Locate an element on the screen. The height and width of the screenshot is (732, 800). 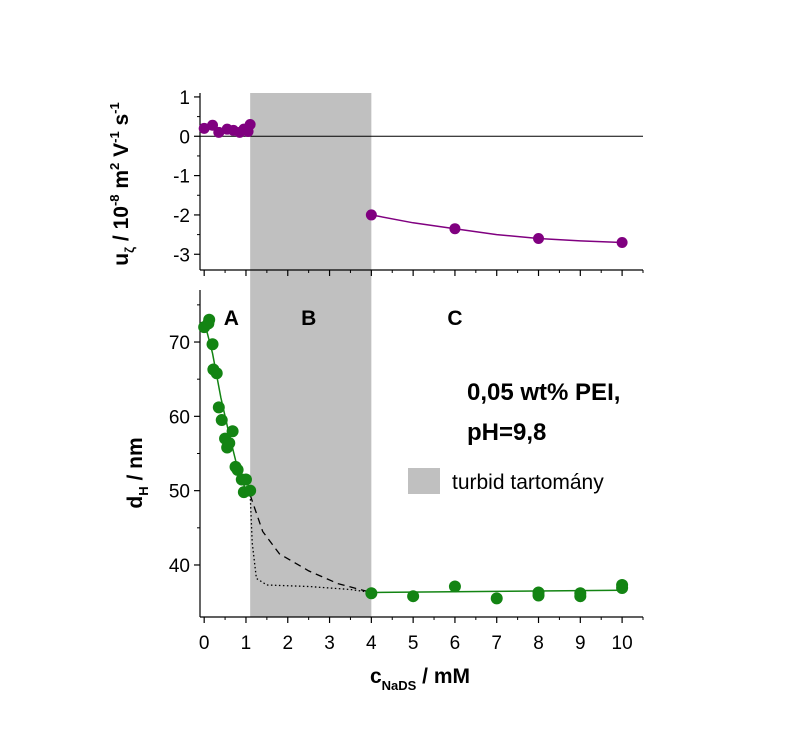
x-tick-label: 0 is located at coordinates (204, 643).